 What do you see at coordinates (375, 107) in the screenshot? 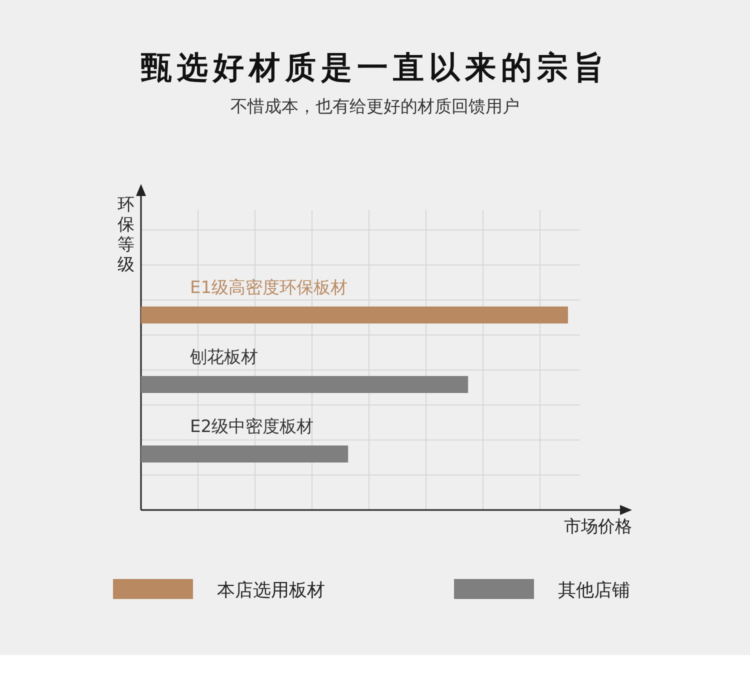
I see `chart-subtitle: 不惜成本，也有给更好的材质回馈用户` at bounding box center [375, 107].